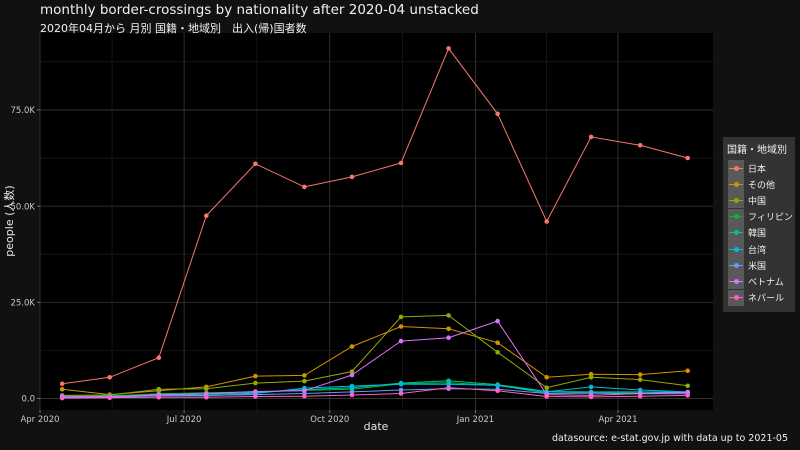  I want to click on y-tick-label: 0.0, so click(28, 400).